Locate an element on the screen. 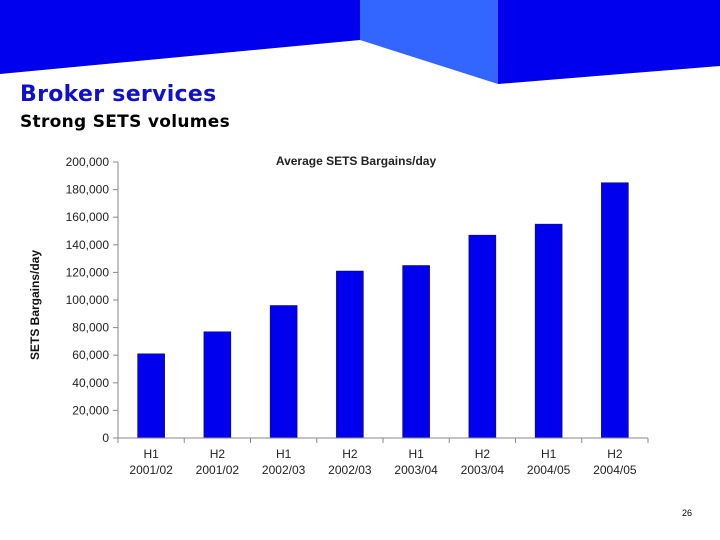  y-tick-label: 100,000 is located at coordinates (88, 300).